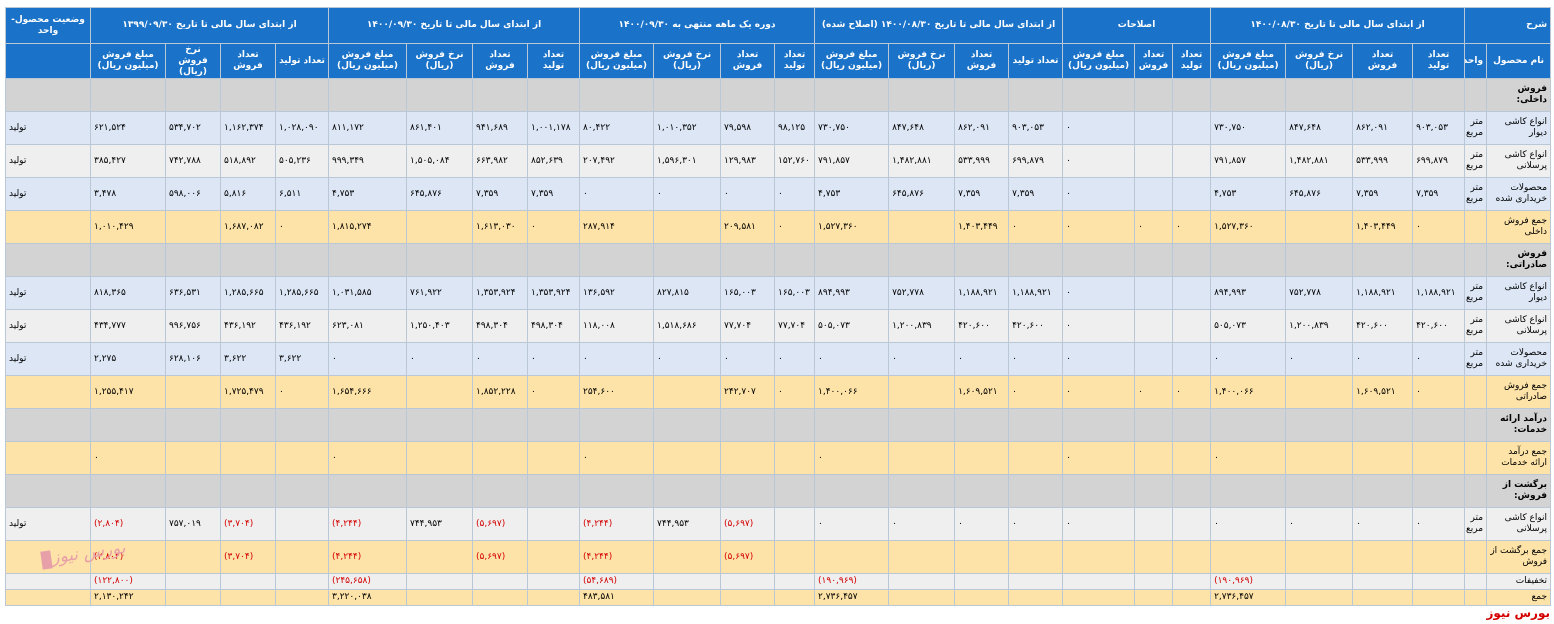  I want to click on value-cell: ۷۵۲,۷۷۸, so click(922, 293).